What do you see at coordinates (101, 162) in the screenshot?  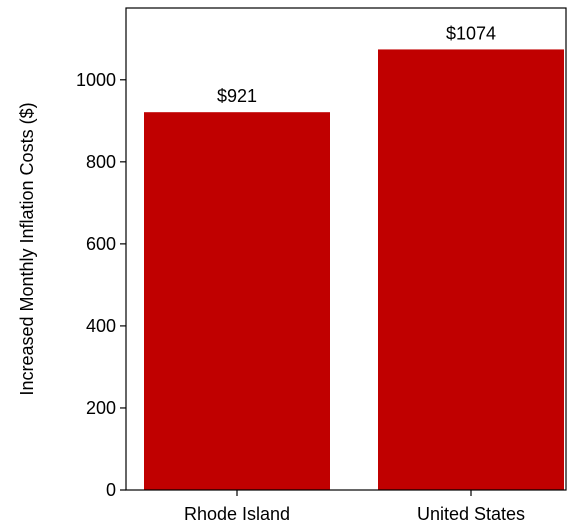 I see `y-tick-label: 800` at bounding box center [101, 162].